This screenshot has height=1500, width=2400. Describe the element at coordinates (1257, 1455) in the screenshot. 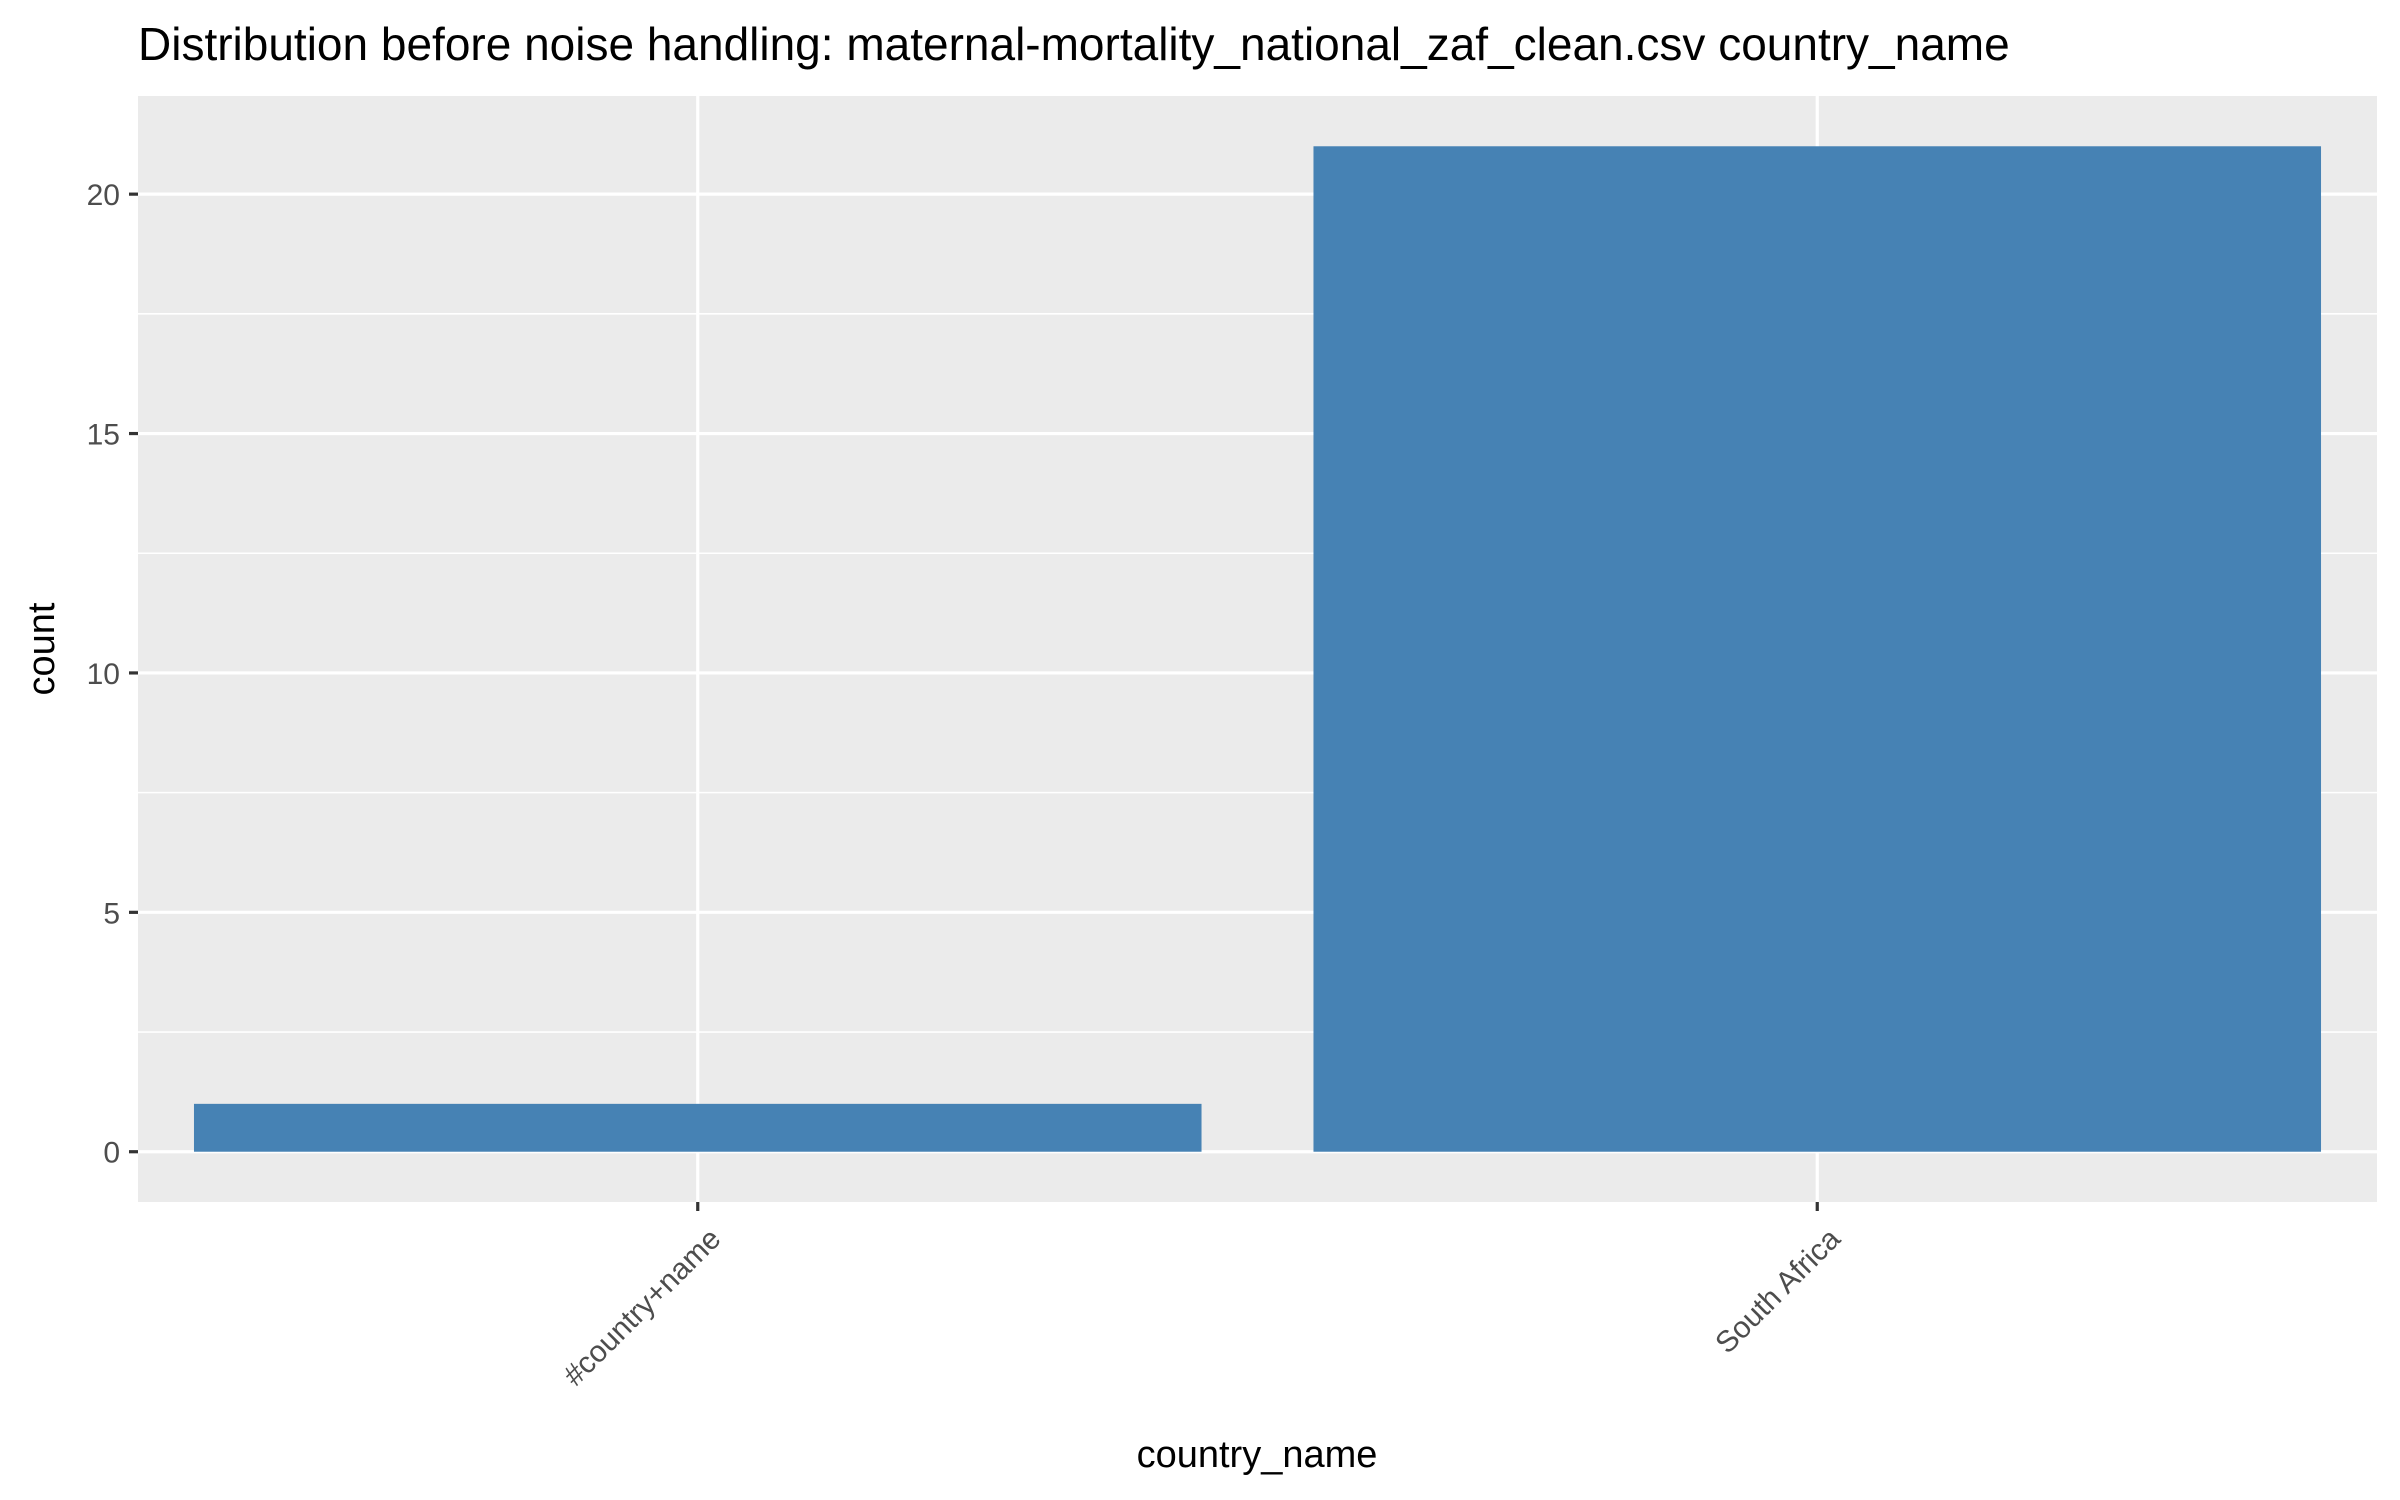

I see `x-axis-title: country_name` at that location.